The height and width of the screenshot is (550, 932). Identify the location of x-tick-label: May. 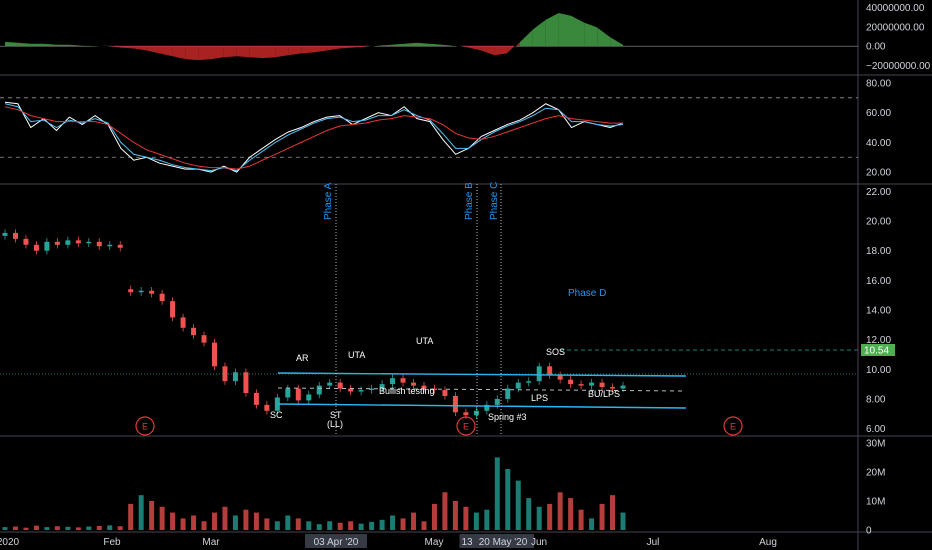
(434, 542).